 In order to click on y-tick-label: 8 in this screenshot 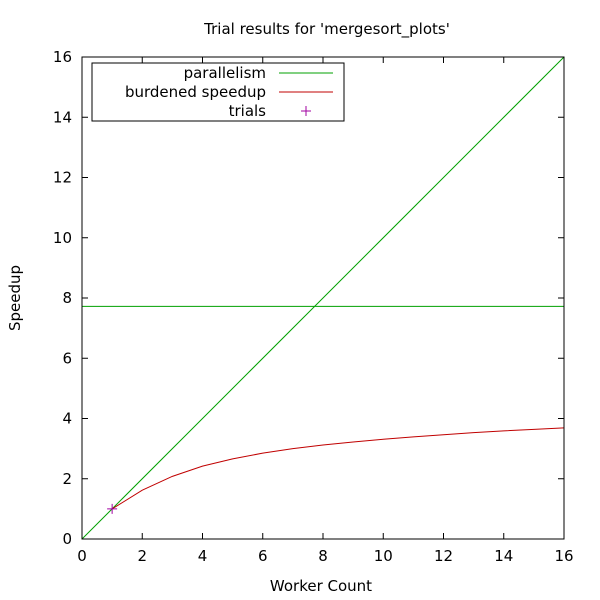, I will do `click(67, 298)`.